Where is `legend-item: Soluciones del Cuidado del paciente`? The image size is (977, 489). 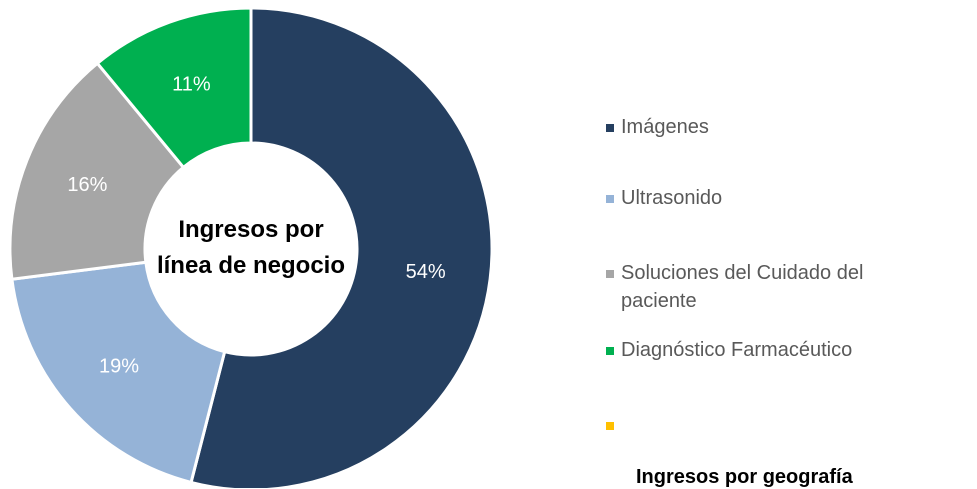
legend-item: Soluciones del Cuidado del paciente is located at coordinates (756, 287).